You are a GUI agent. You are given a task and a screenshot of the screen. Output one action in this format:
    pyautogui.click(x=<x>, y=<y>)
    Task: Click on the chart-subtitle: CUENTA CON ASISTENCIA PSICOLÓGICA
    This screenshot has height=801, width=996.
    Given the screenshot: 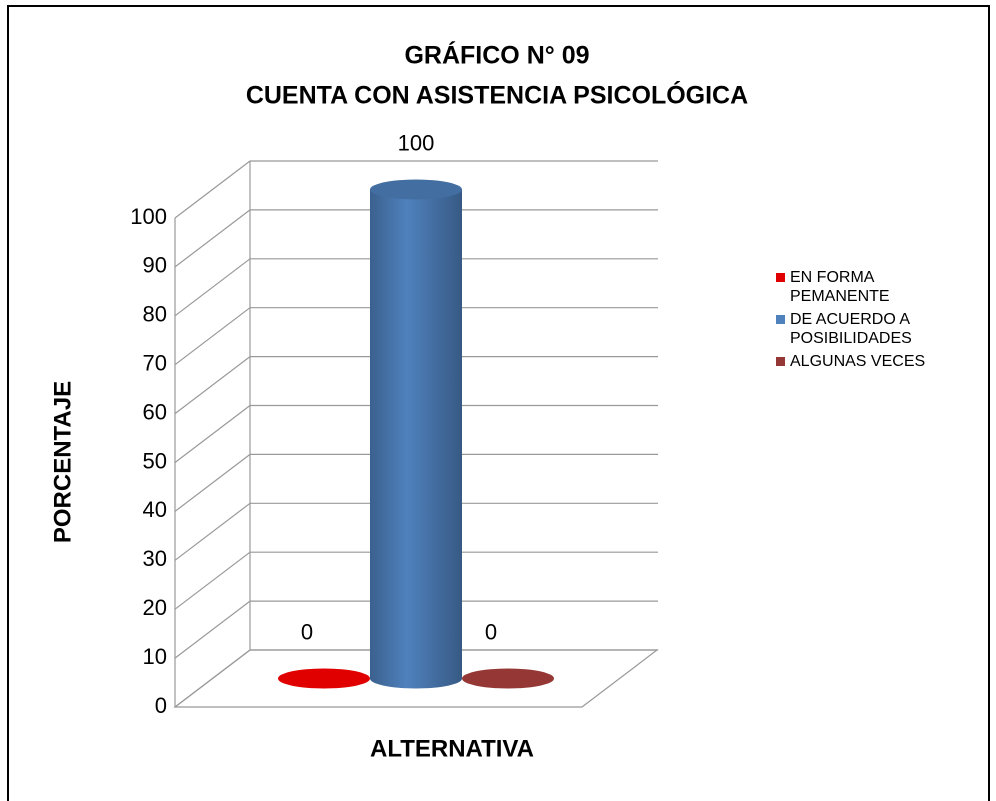 What is the action you would take?
    pyautogui.click(x=497, y=95)
    